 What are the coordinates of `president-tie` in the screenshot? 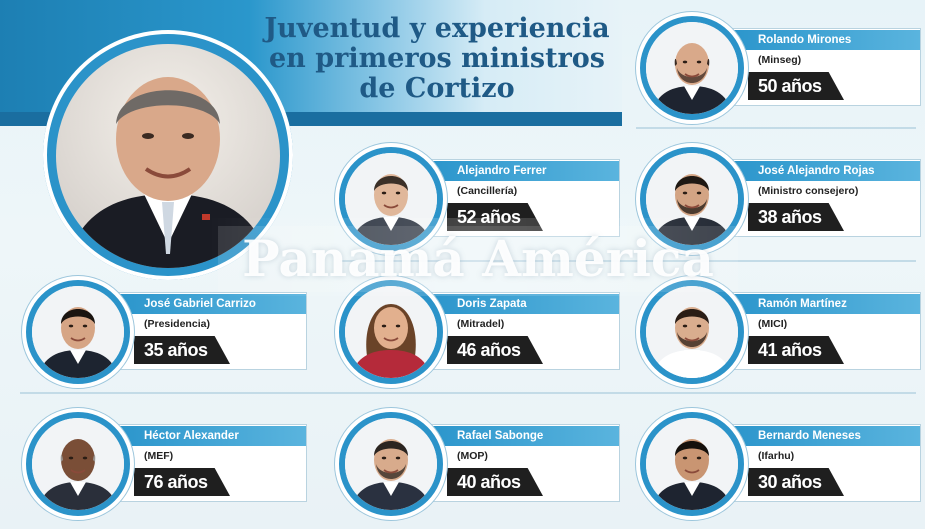 It's located at (168, 228).